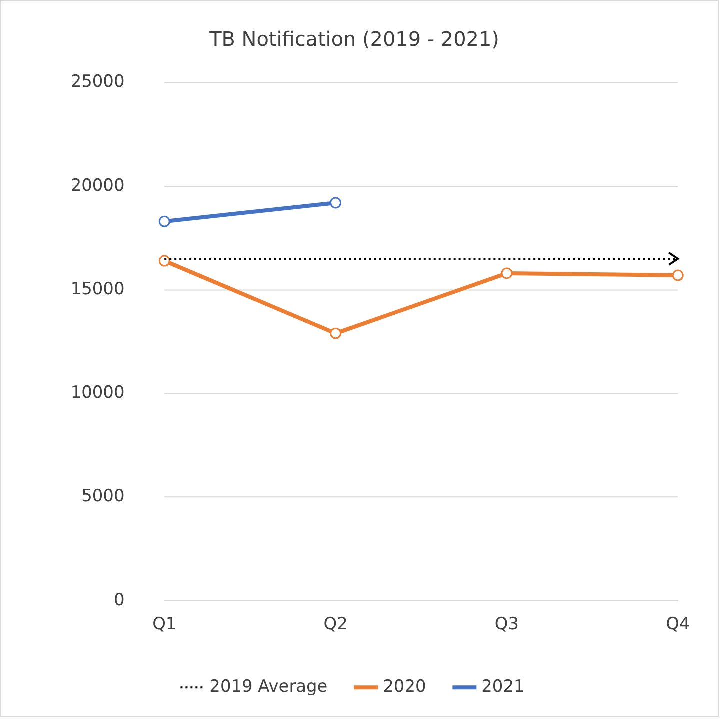 Image resolution: width=721 pixels, height=719 pixels. What do you see at coordinates (354, 39) in the screenshot?
I see `chart-title: TB Notification (2019 - 2021)` at bounding box center [354, 39].